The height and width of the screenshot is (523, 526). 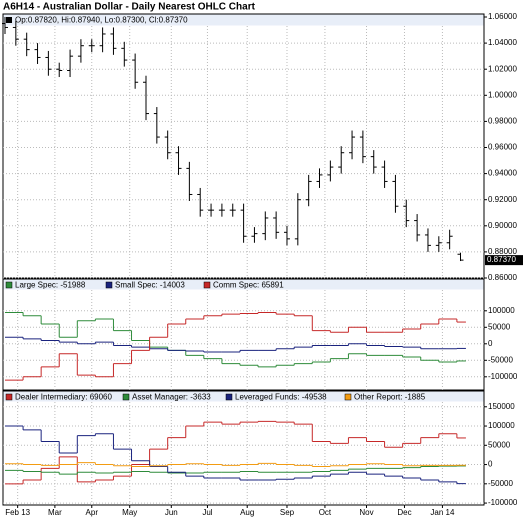 What do you see at coordinates (502, 173) in the screenshot?
I see `y-tick-label: 0.94000` at bounding box center [502, 173].